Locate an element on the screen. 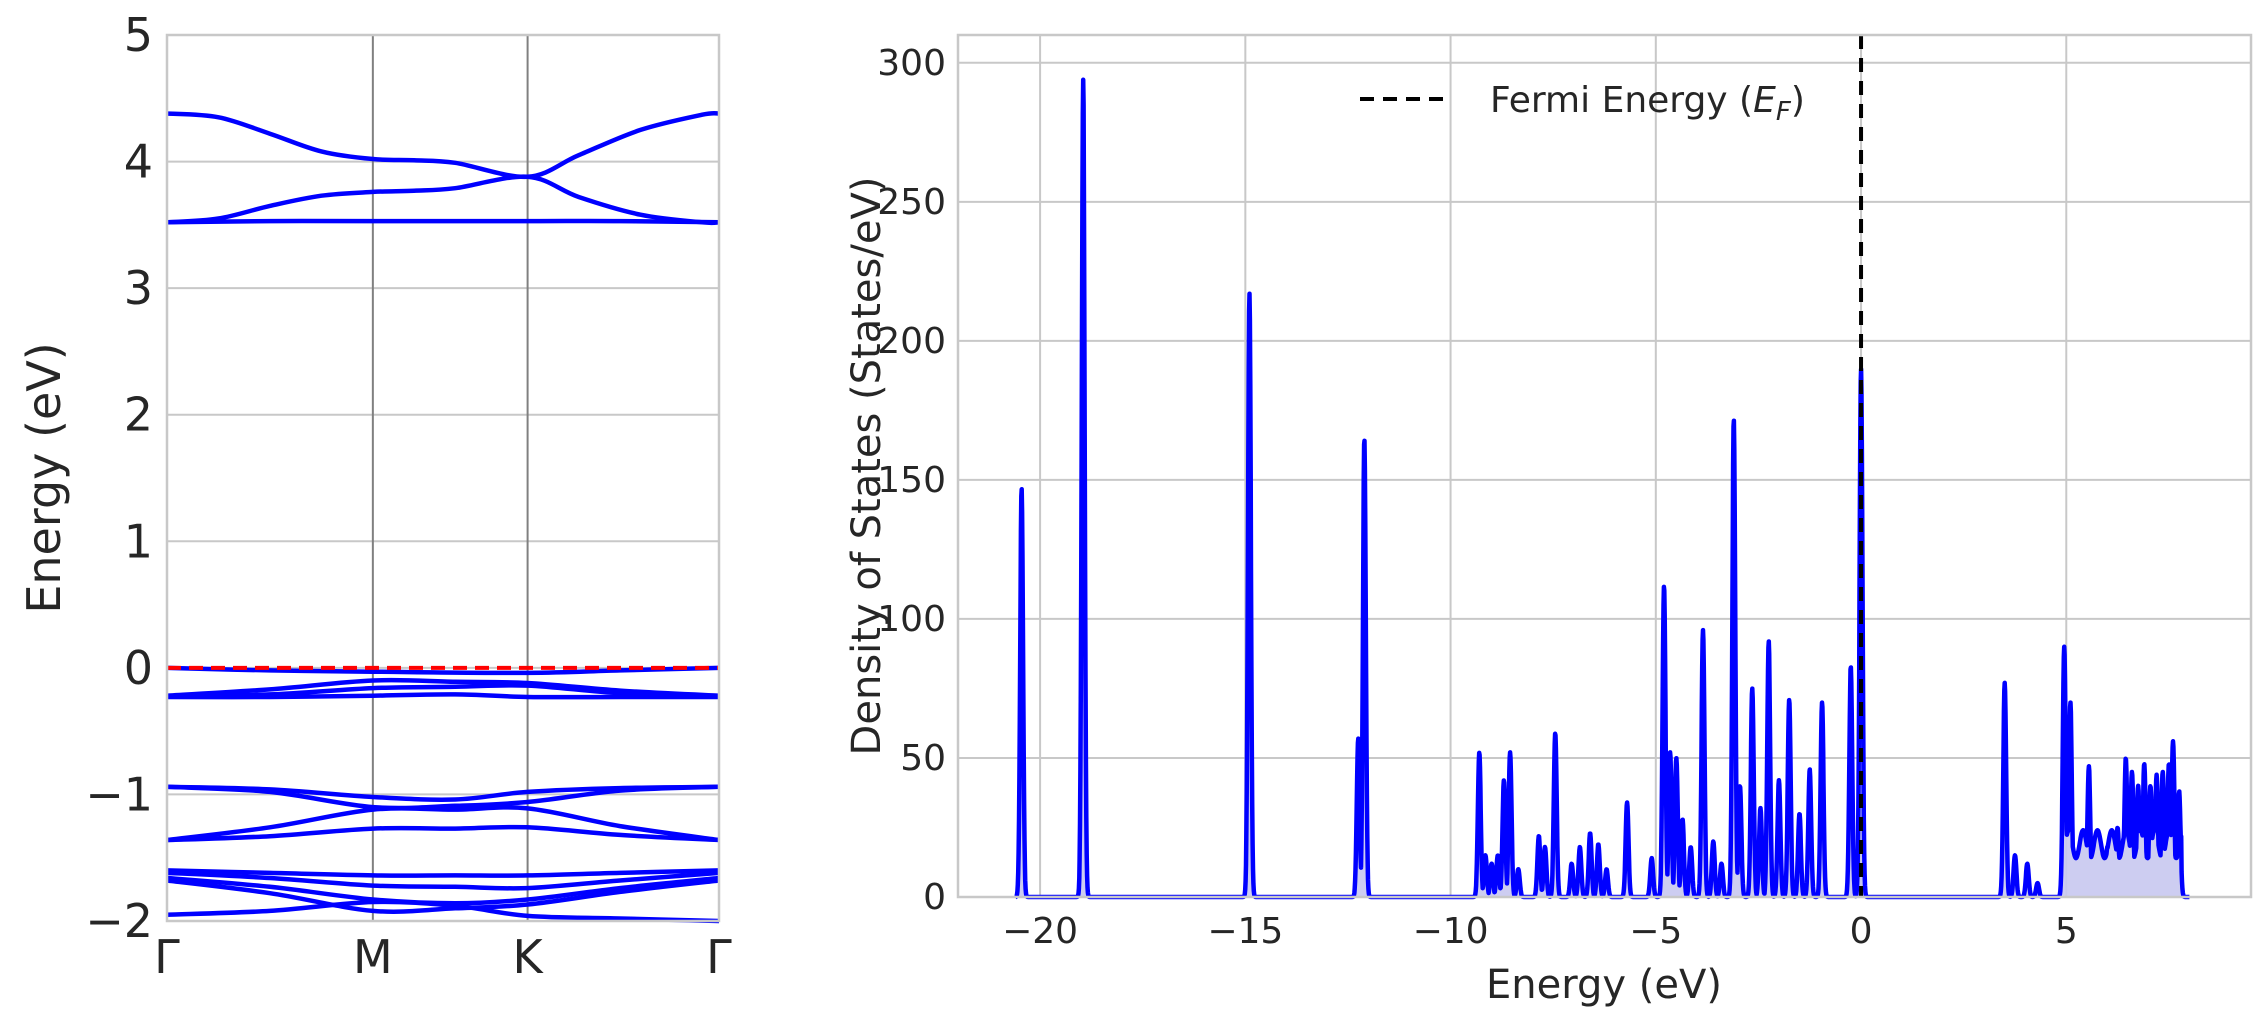  kpoint-label-2: K is located at coordinates (529, 957).